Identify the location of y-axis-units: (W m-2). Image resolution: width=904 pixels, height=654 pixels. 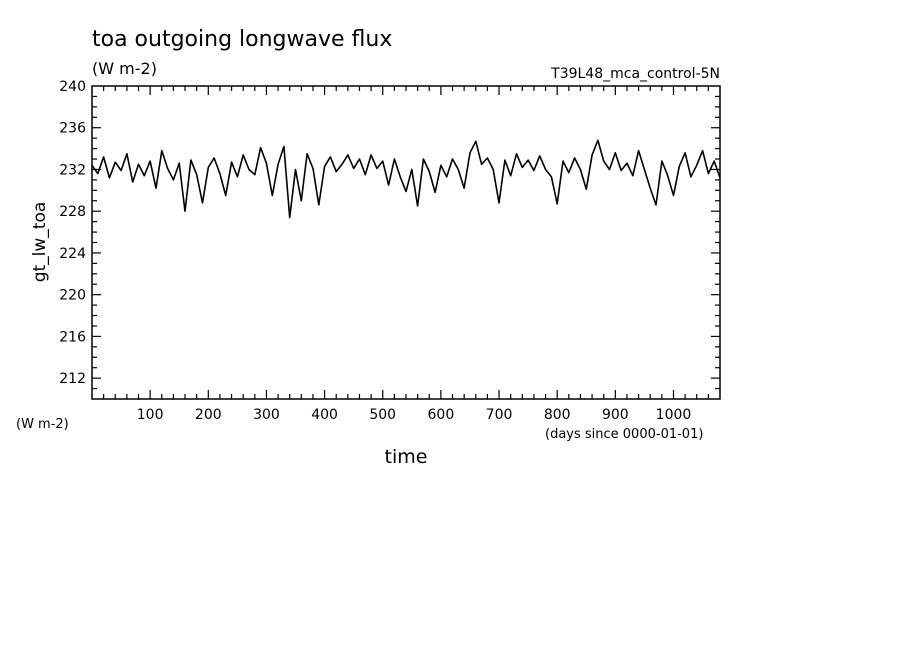
(42, 424).